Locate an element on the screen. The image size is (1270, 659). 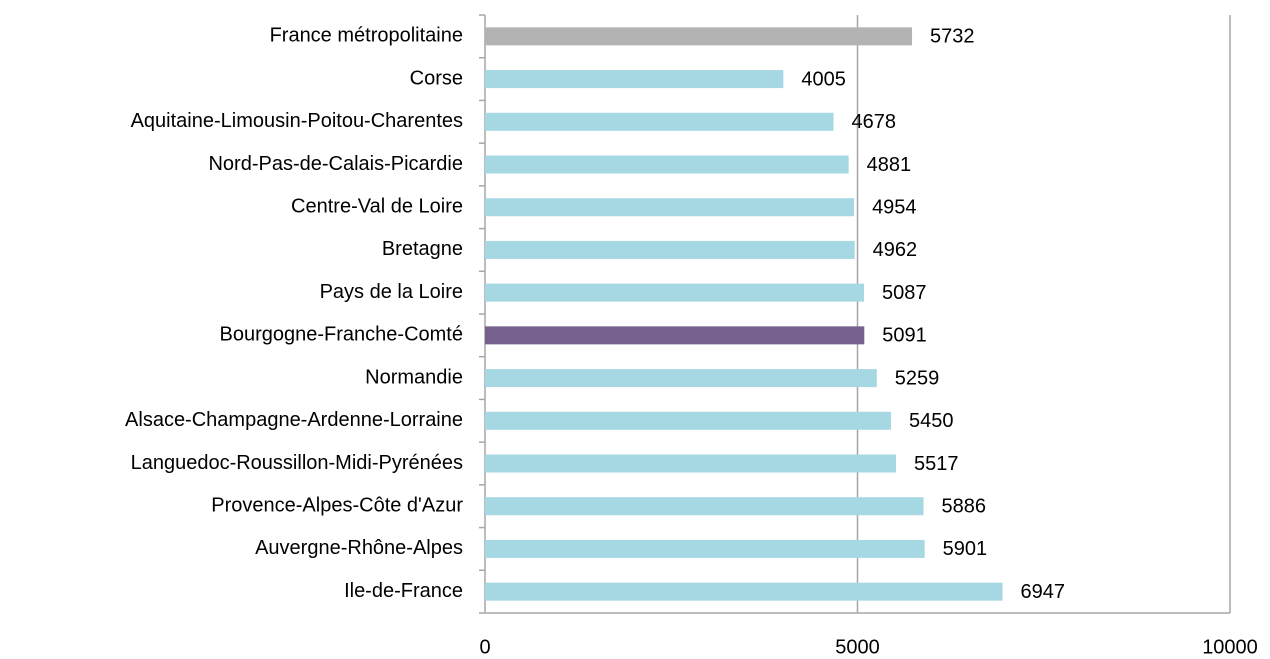
x-tick-label: 0 is located at coordinates (484, 647).